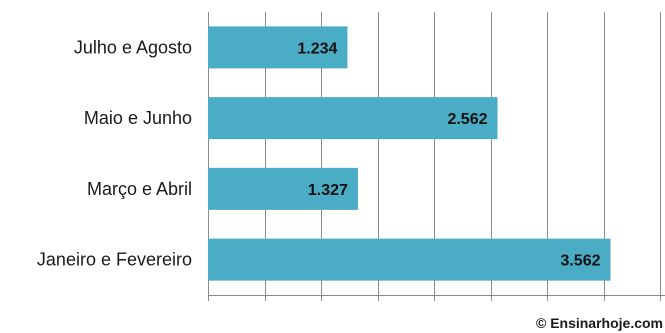 Image resolution: width=665 pixels, height=333 pixels. What do you see at coordinates (317, 48) in the screenshot?
I see `data-label: 1.234` at bounding box center [317, 48].